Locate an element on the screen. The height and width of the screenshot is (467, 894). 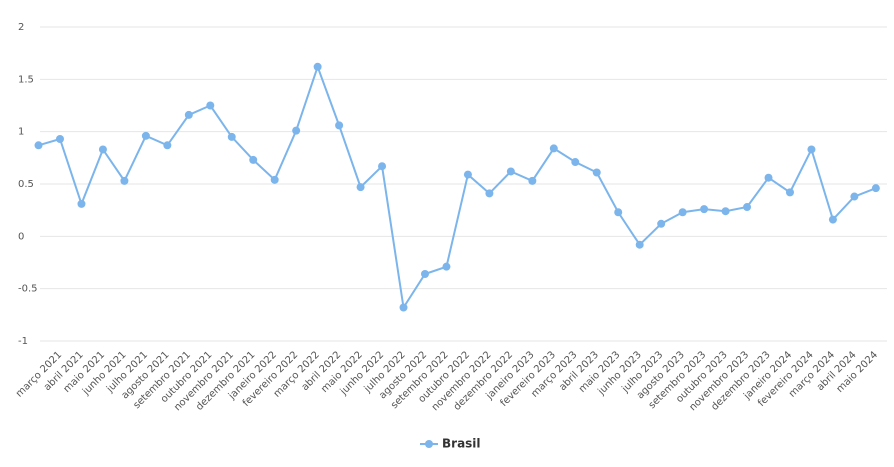
legend-marker is located at coordinates (429, 444).